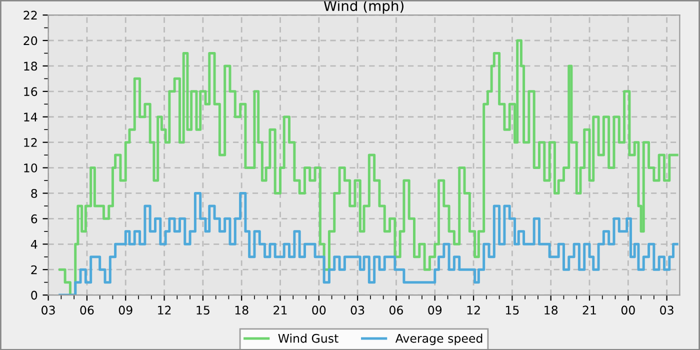  What do you see at coordinates (31, 91) in the screenshot?
I see `y-tick-label: 16` at bounding box center [31, 91].